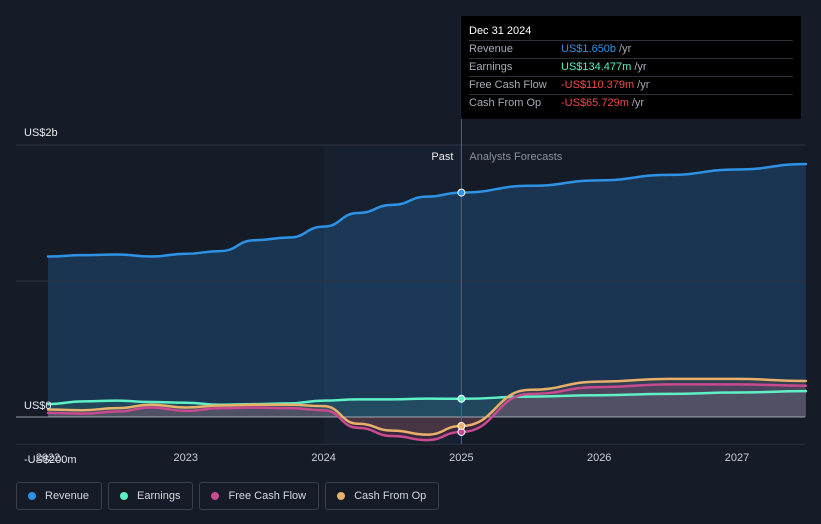  What do you see at coordinates (186, 458) in the screenshot?
I see `x-tick-label: 2023` at bounding box center [186, 458].